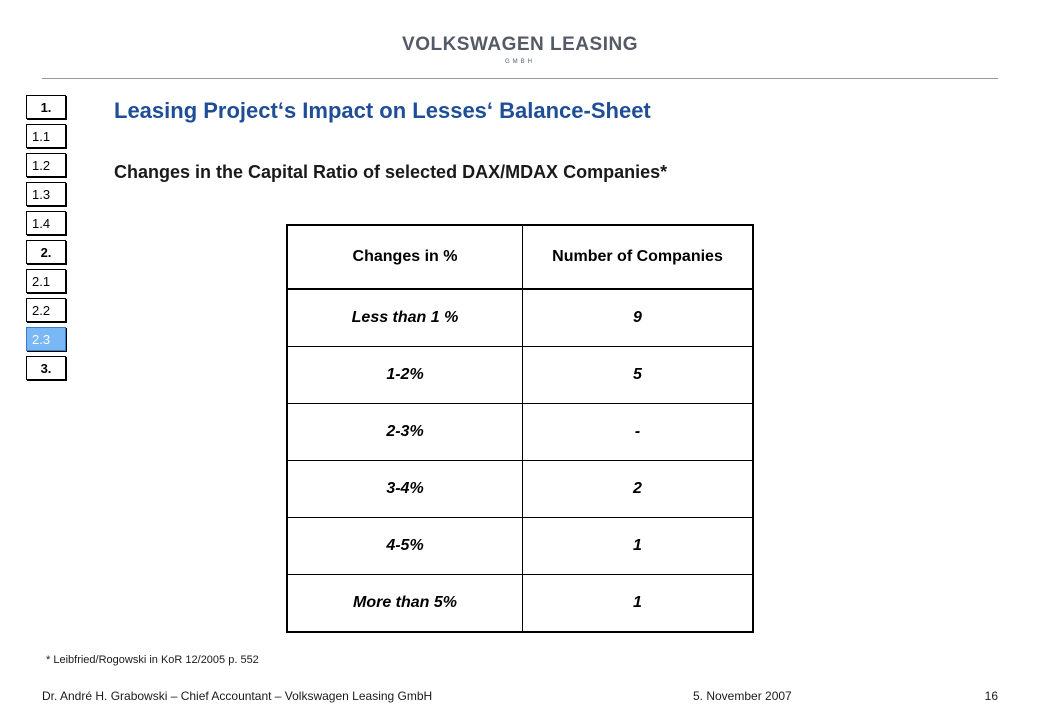  I want to click on table-row: 1-2% 5, so click(520, 375).